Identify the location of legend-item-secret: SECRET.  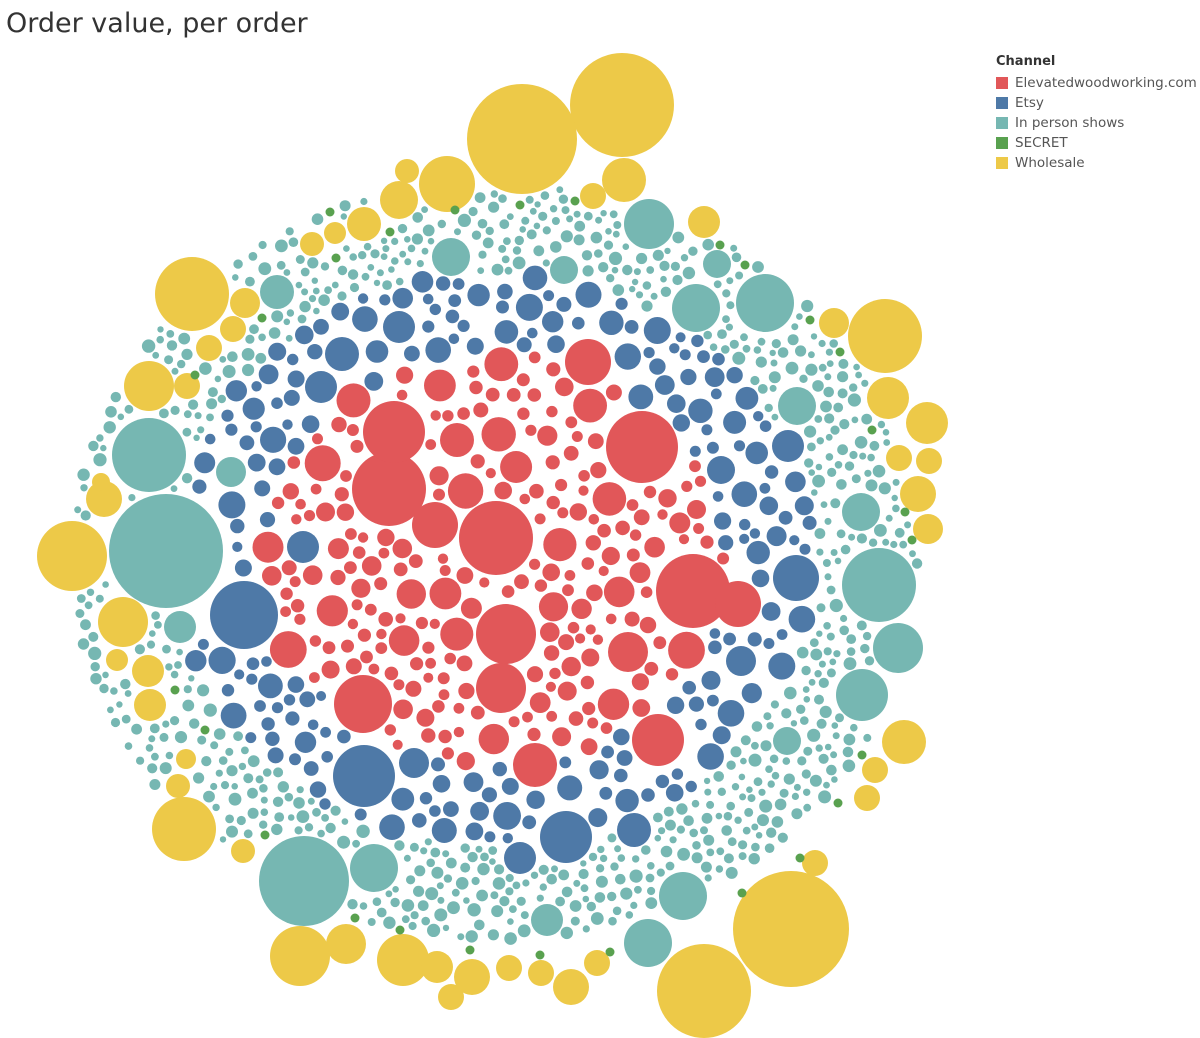
(1096, 143).